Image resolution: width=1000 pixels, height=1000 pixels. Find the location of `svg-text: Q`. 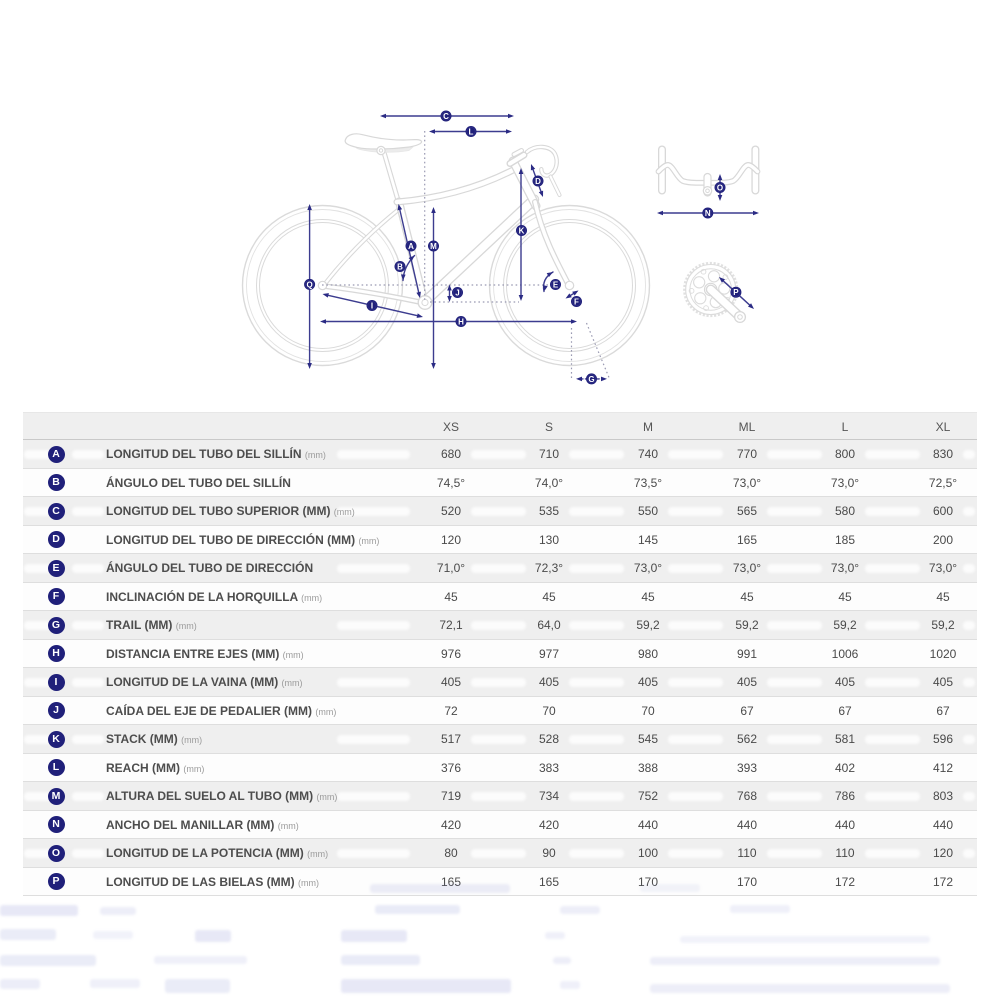

svg-text: Q is located at coordinates (309, 284).